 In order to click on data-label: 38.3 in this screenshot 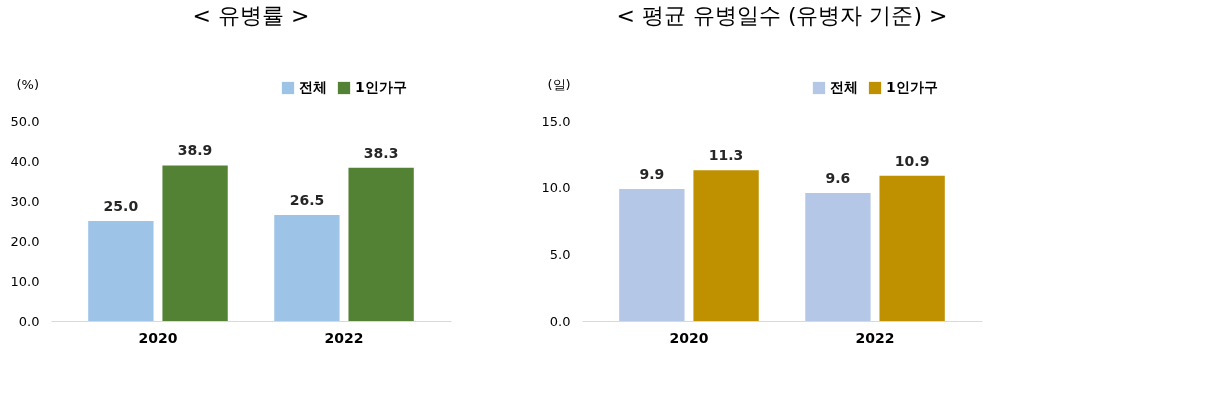, I will do `click(381, 152)`.